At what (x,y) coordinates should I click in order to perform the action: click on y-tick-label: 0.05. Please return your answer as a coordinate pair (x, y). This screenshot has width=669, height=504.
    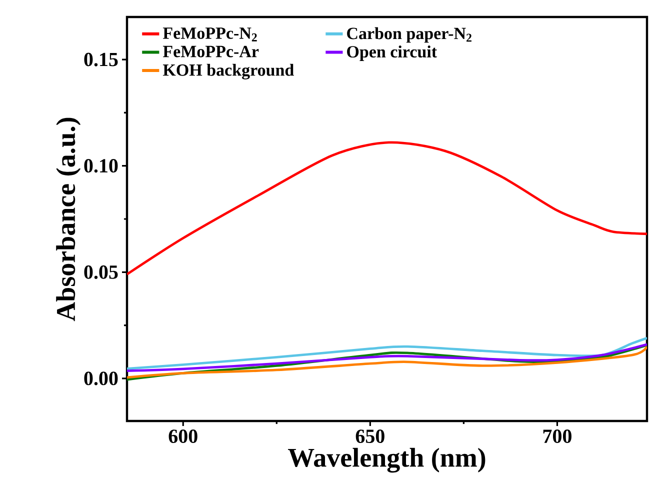
    Looking at the image, I should click on (101, 272).